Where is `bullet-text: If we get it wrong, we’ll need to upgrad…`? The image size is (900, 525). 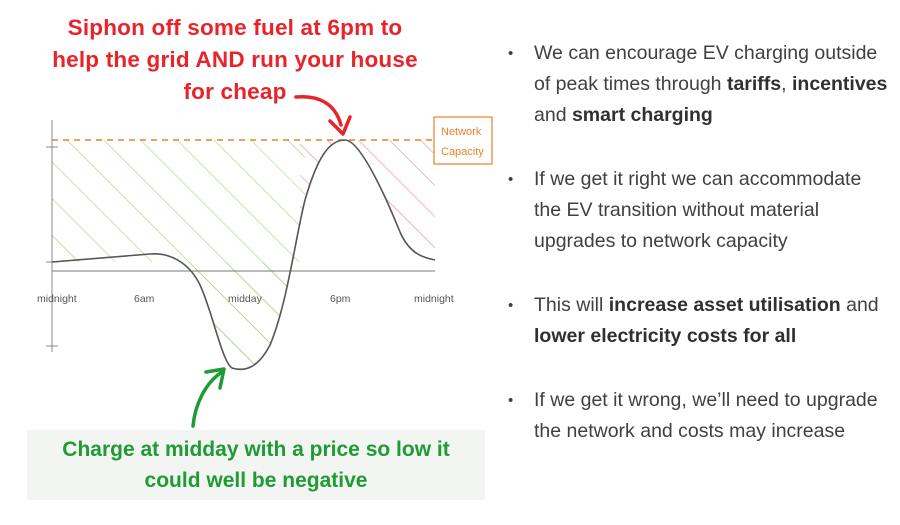
bullet-text: If we get it wrong, we’ll need to upgrad… is located at coordinates (706, 415).